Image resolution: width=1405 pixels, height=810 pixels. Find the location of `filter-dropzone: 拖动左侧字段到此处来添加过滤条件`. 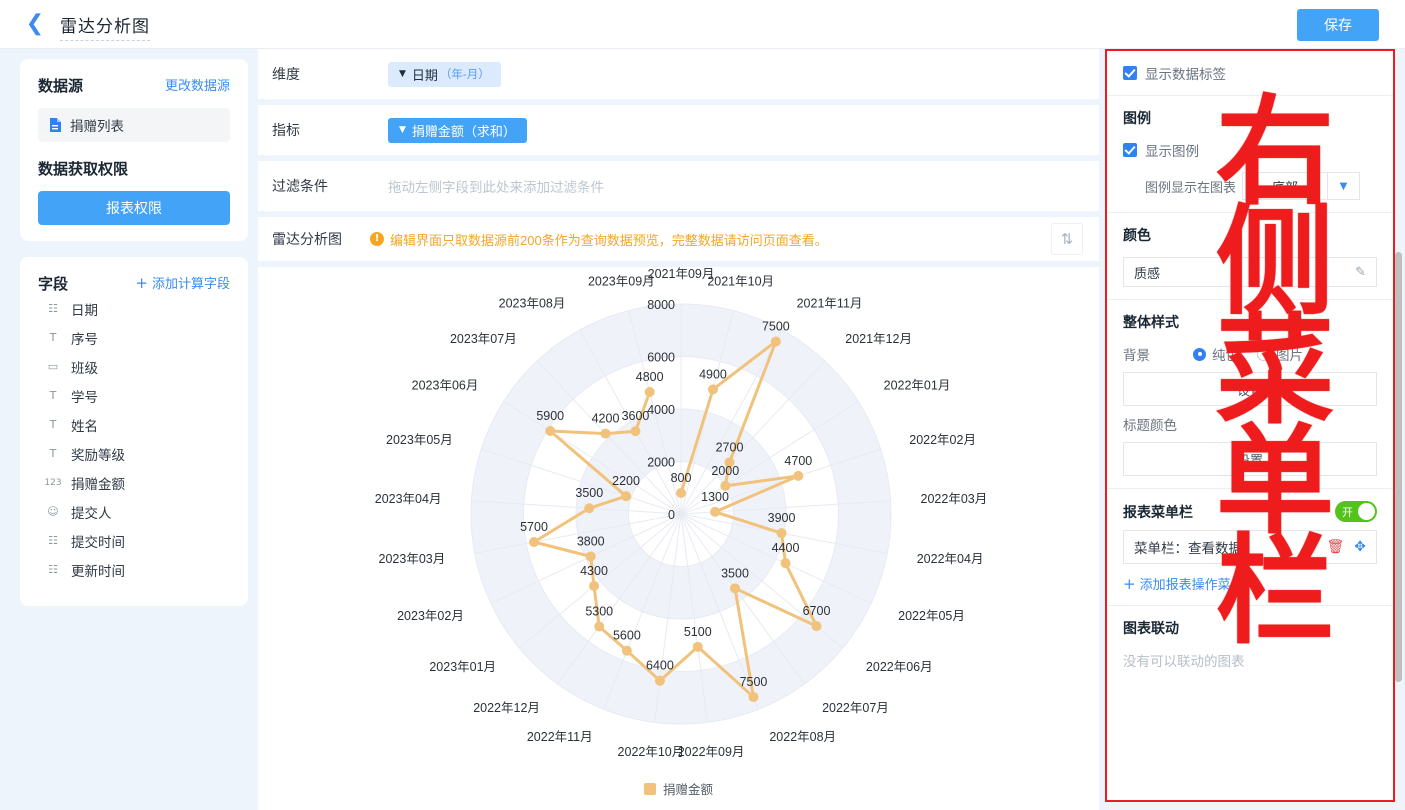

filter-dropzone: 拖动左侧字段到此处来添加过滤条件 is located at coordinates (496, 187).